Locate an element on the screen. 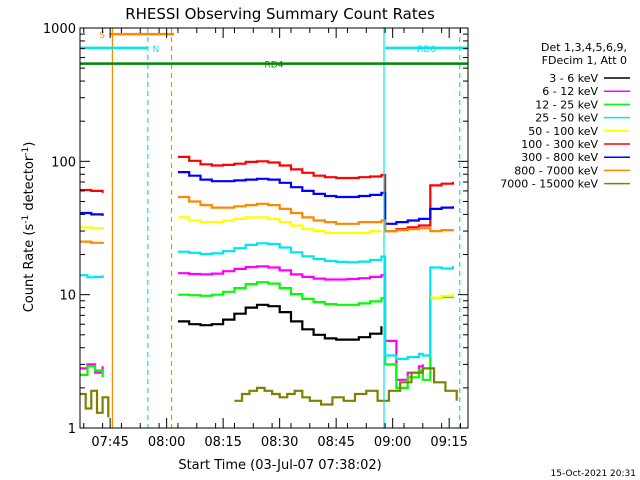 The image size is (640, 480). y-axis-label-part: detector is located at coordinates (29, 185).